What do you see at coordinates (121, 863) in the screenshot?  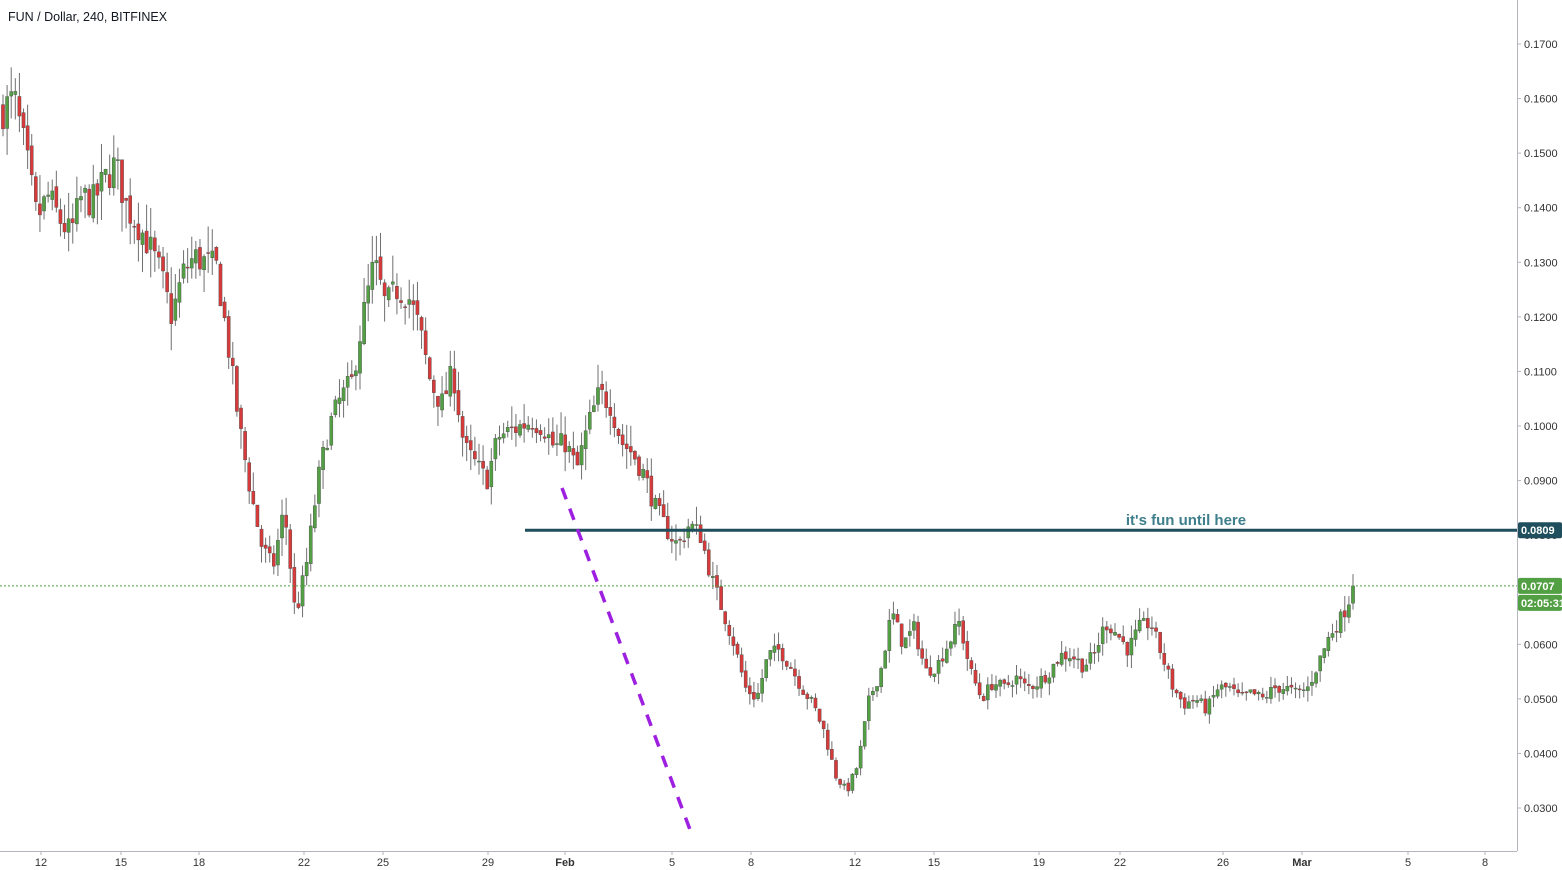 I see `time-tick-label: 15` at bounding box center [121, 863].